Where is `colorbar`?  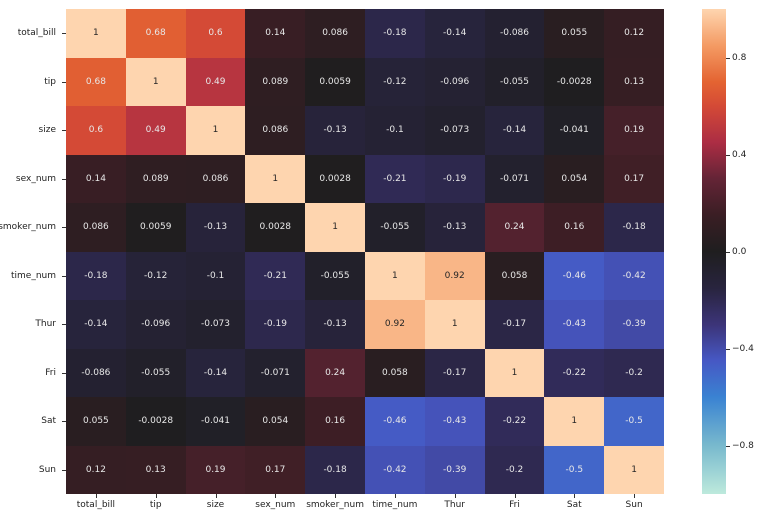
colorbar is located at coordinates (714, 251).